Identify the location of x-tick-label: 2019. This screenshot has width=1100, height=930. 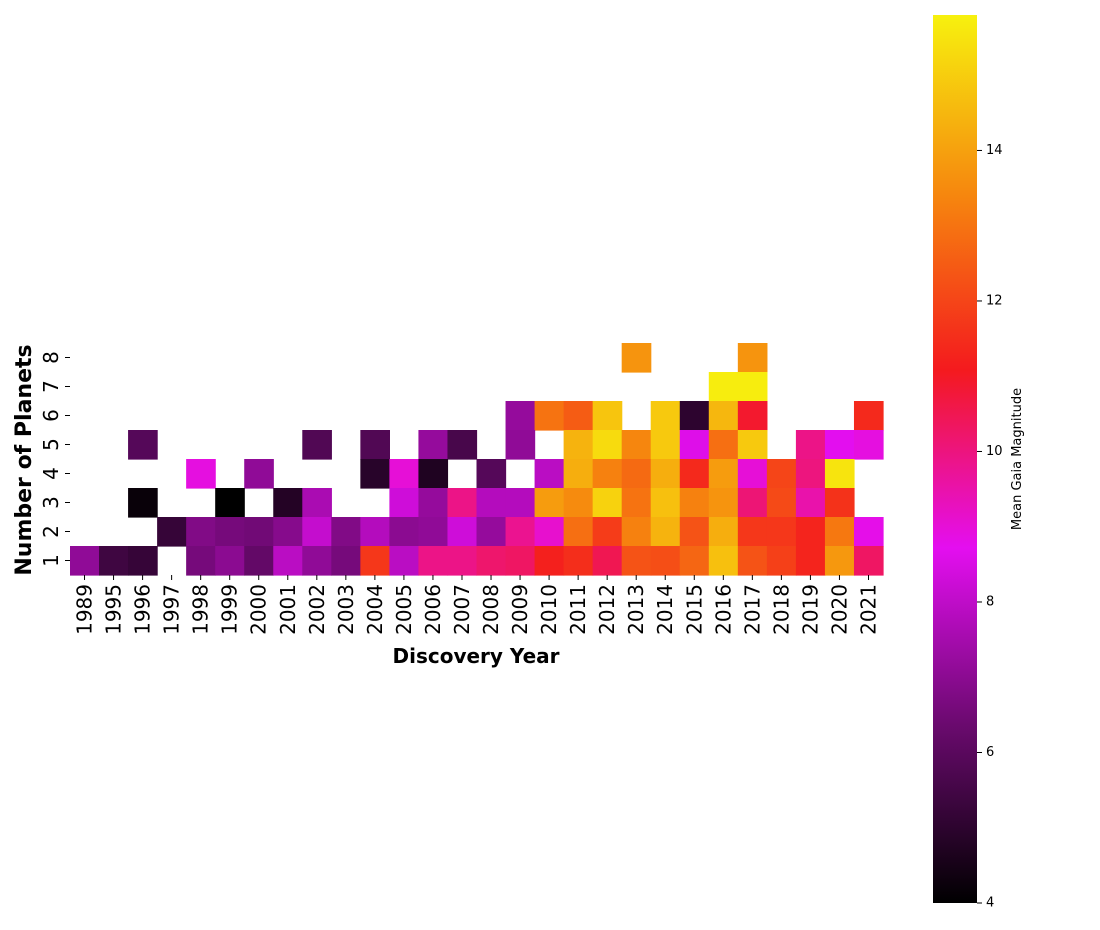
(810, 609).